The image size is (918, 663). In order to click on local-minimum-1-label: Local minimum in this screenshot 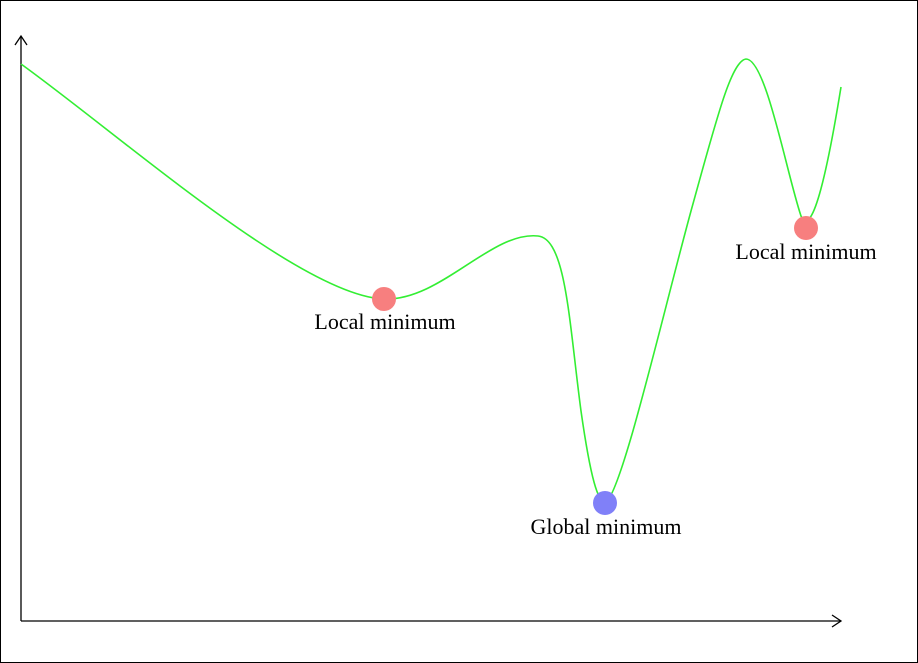, I will do `click(384, 321)`.